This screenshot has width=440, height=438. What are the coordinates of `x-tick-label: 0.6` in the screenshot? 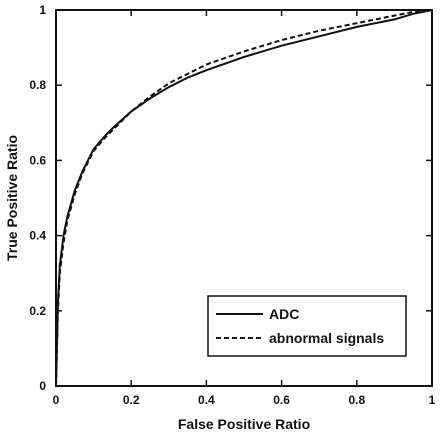 It's located at (281, 400).